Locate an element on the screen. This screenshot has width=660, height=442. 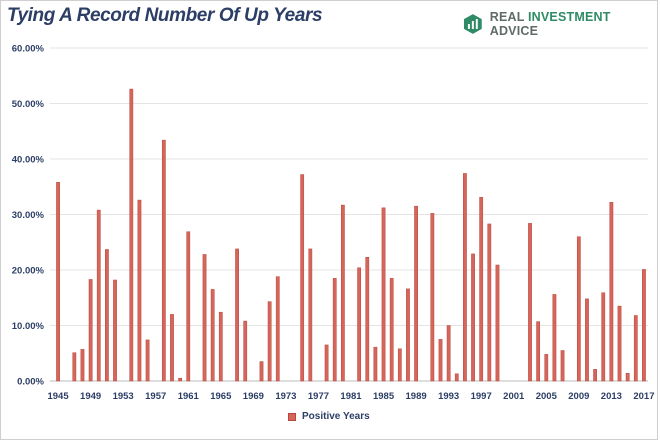
bar-2016 is located at coordinates (635, 348).